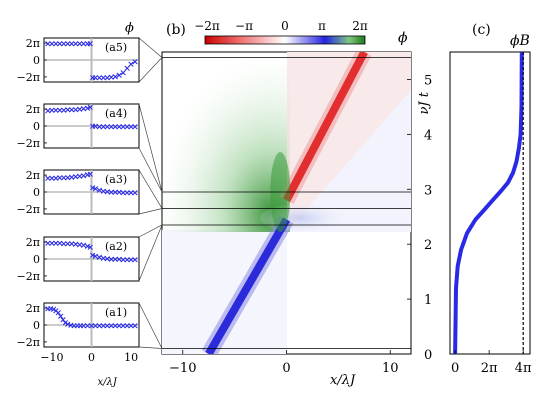 This screenshot has height=400, width=557. What do you see at coordinates (116, 312) in the screenshot?
I see `panel-a1-label: (a1)` at bounding box center [116, 312].